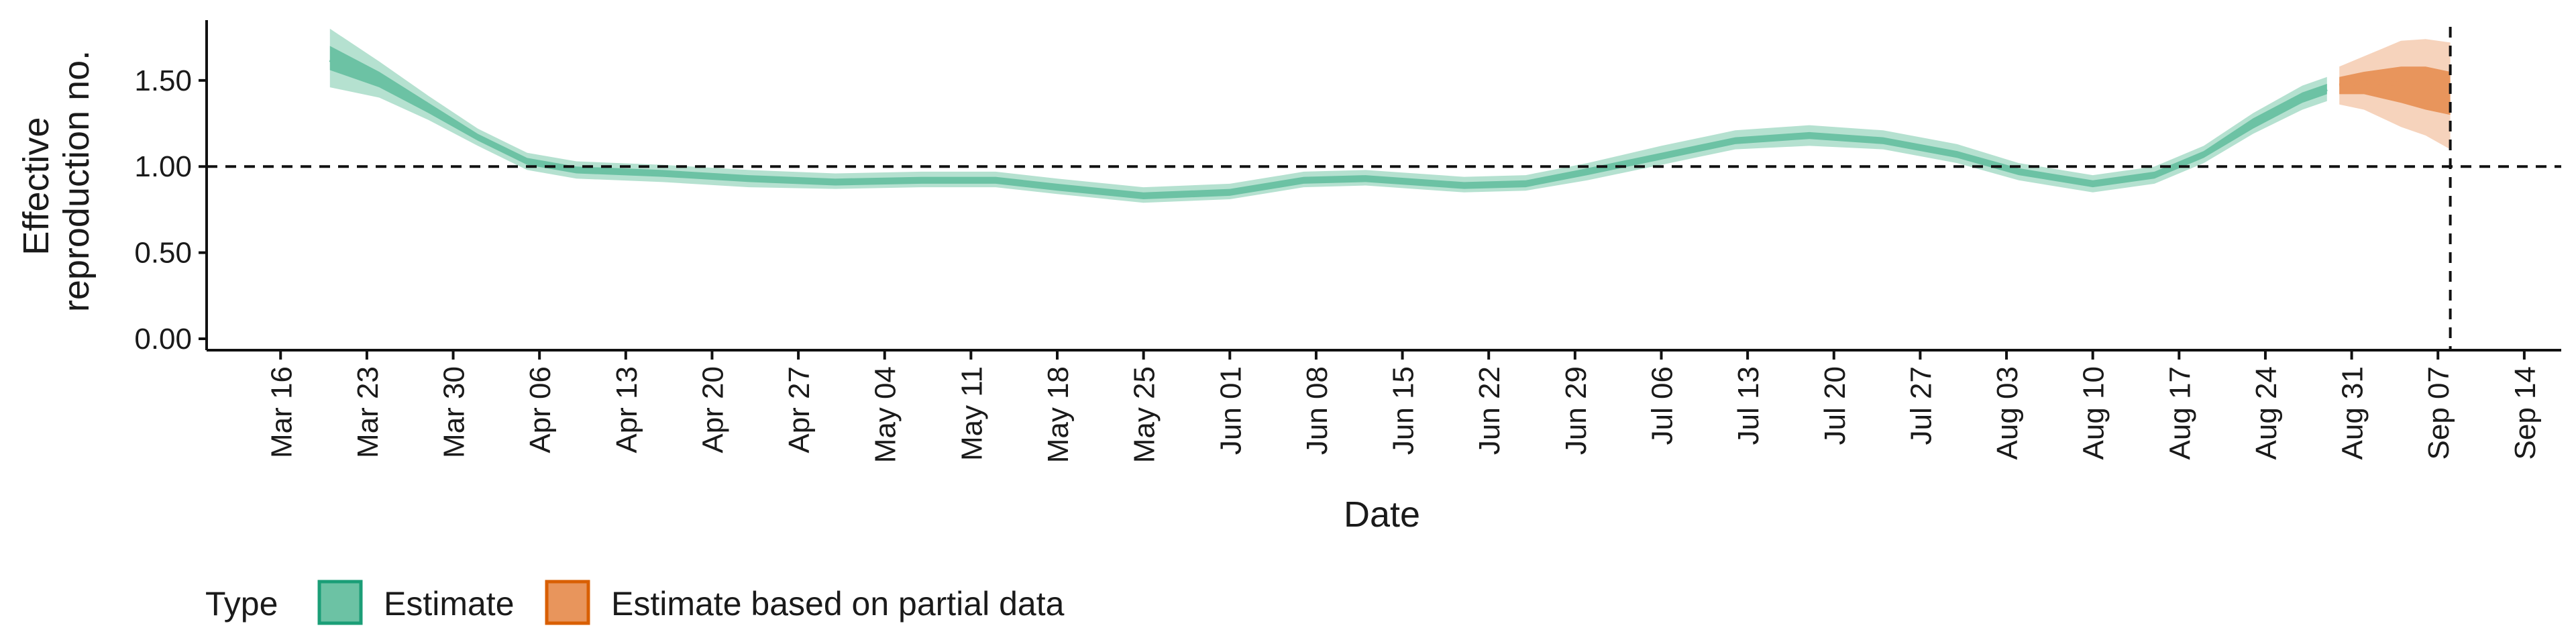 The width and height of the screenshot is (2576, 644). What do you see at coordinates (540, 409) in the screenshot?
I see `x-tick-label: Apr 06` at bounding box center [540, 409].